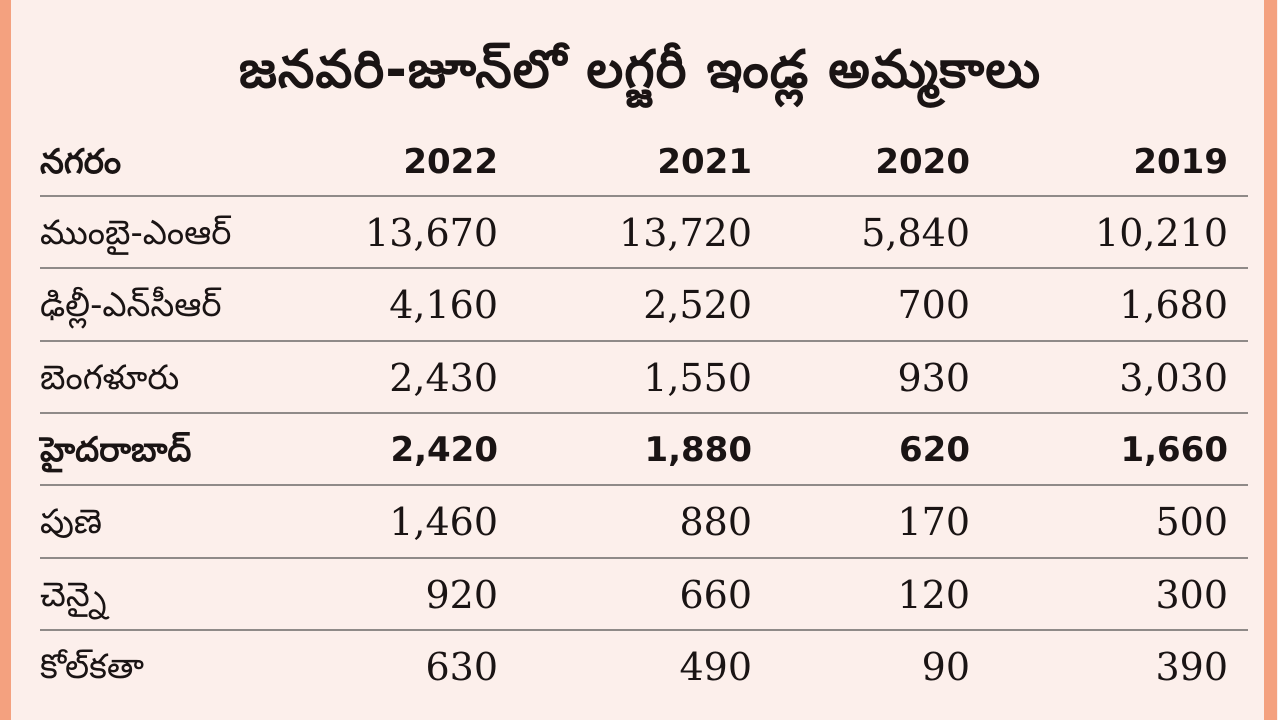  What do you see at coordinates (461, 594) in the screenshot?
I see `value-2022: 920` at bounding box center [461, 594].